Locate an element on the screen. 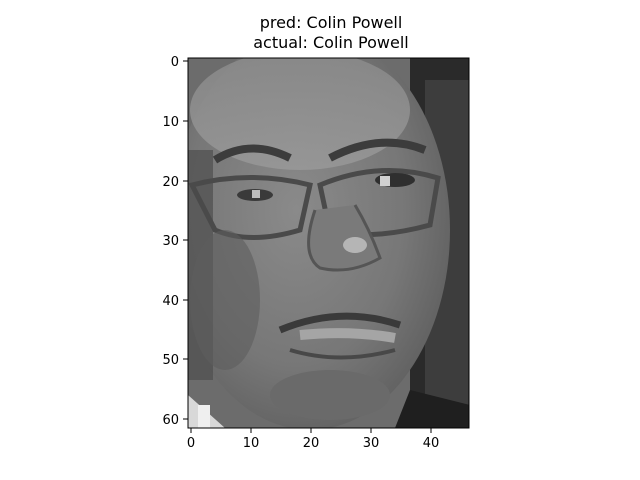 The width and height of the screenshot is (640, 480). y-axis: 0 10 20 30 40 50 60 is located at coordinates (175, 241).